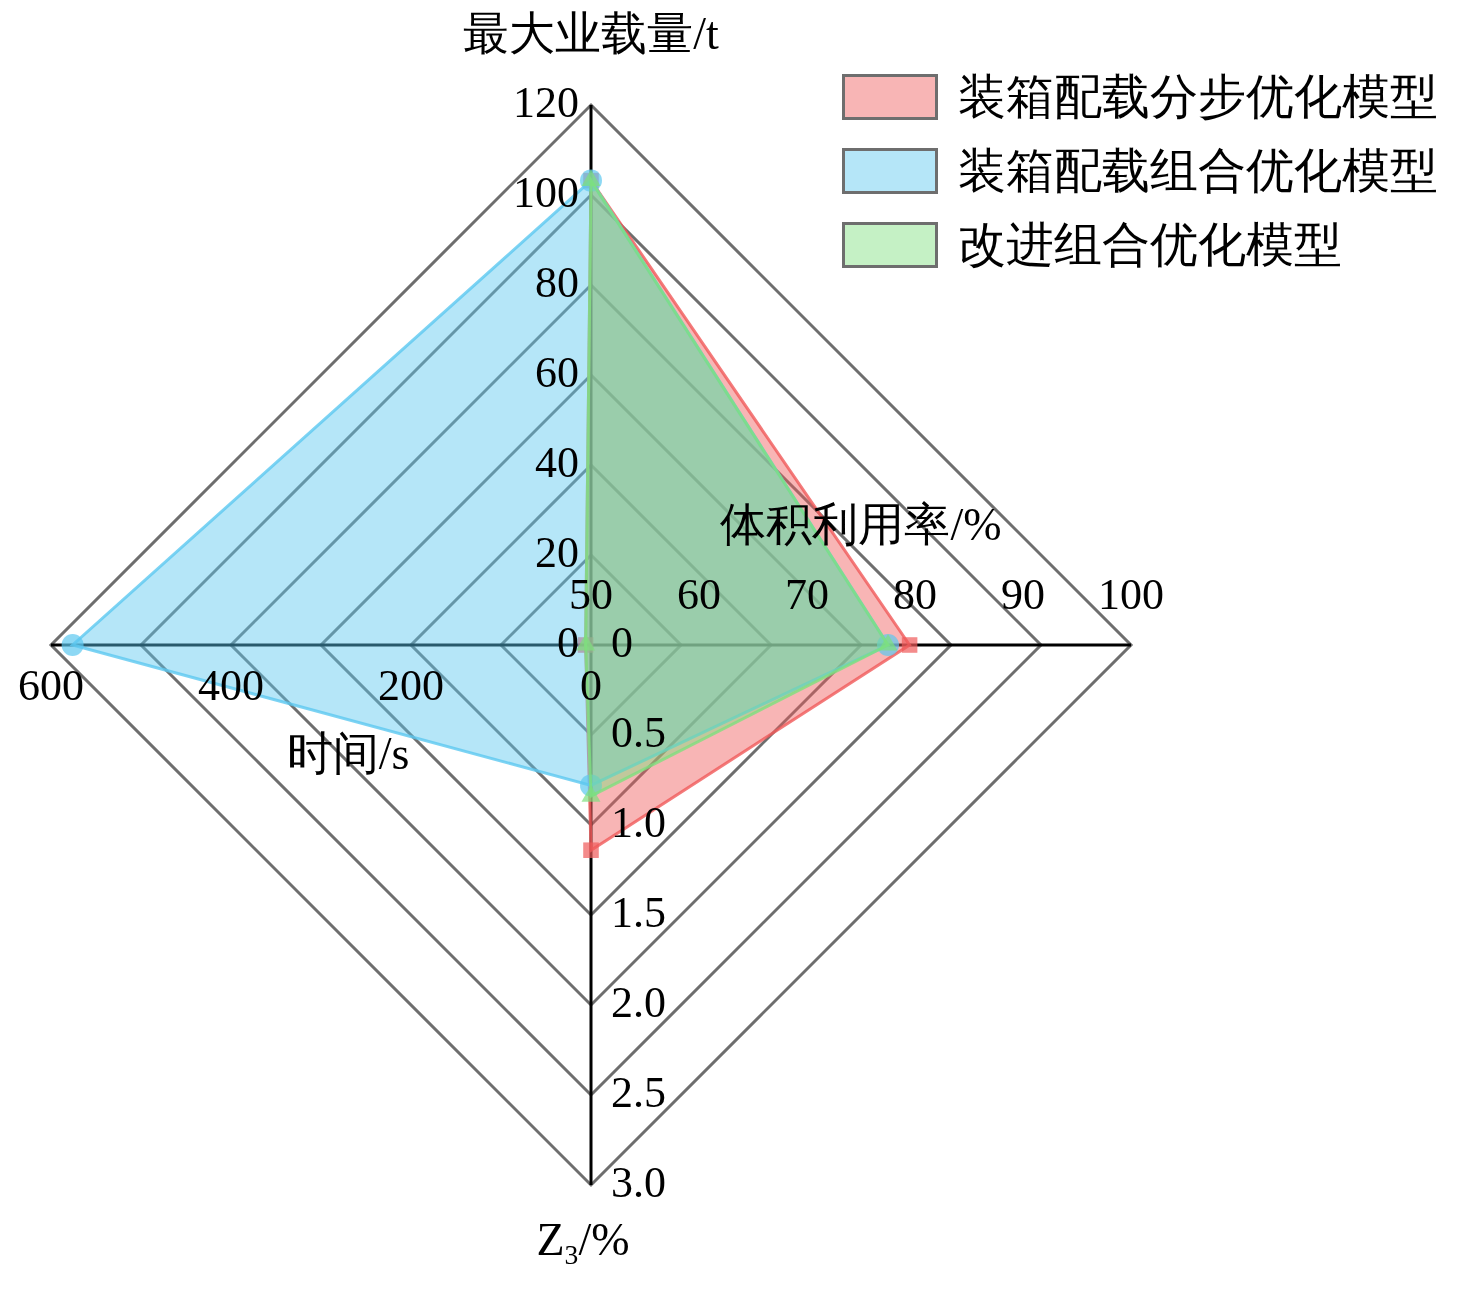 The width and height of the screenshot is (1476, 1295). Describe the element at coordinates (231, 685) in the screenshot. I see `text: 400` at that location.